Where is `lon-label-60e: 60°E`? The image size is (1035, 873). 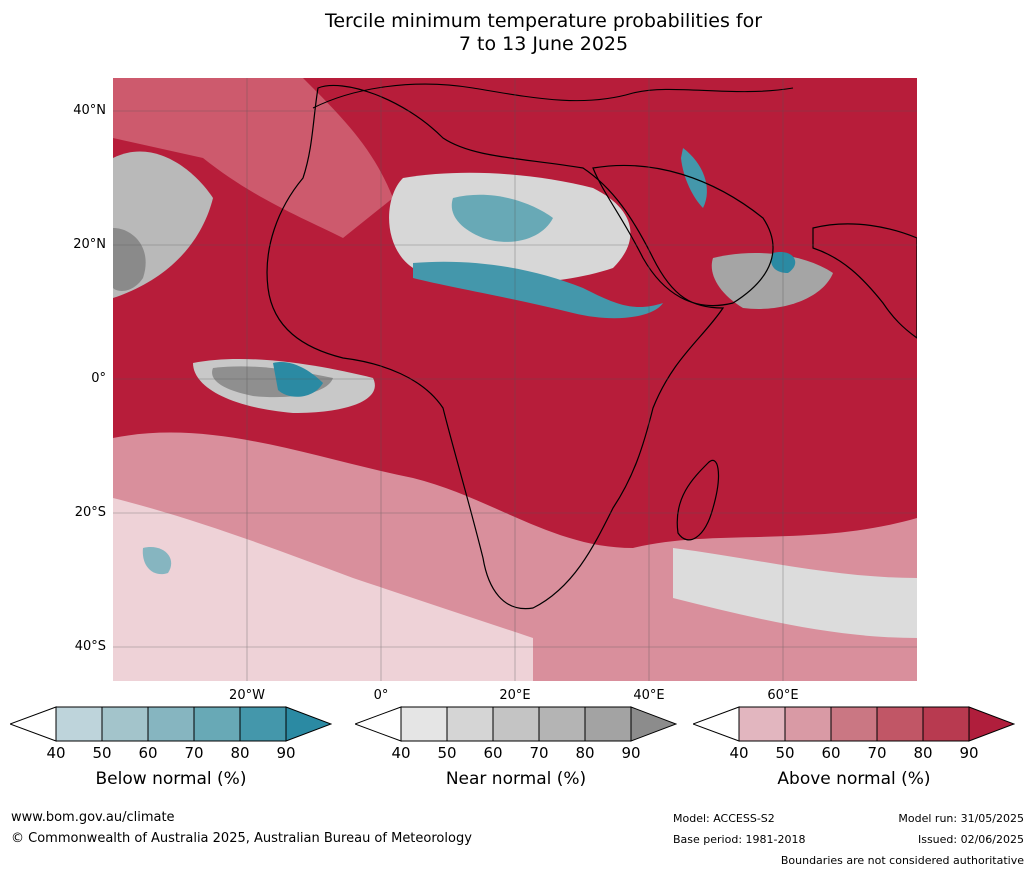
lon-label-60e: 60°E is located at coordinates (783, 695).